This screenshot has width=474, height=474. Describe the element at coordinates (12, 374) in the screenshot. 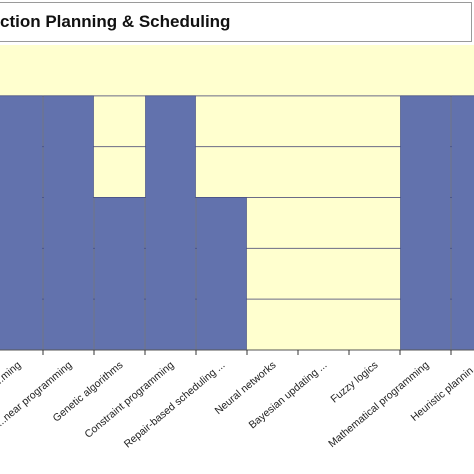

I see `x-tick-label: ...ming` at that location.